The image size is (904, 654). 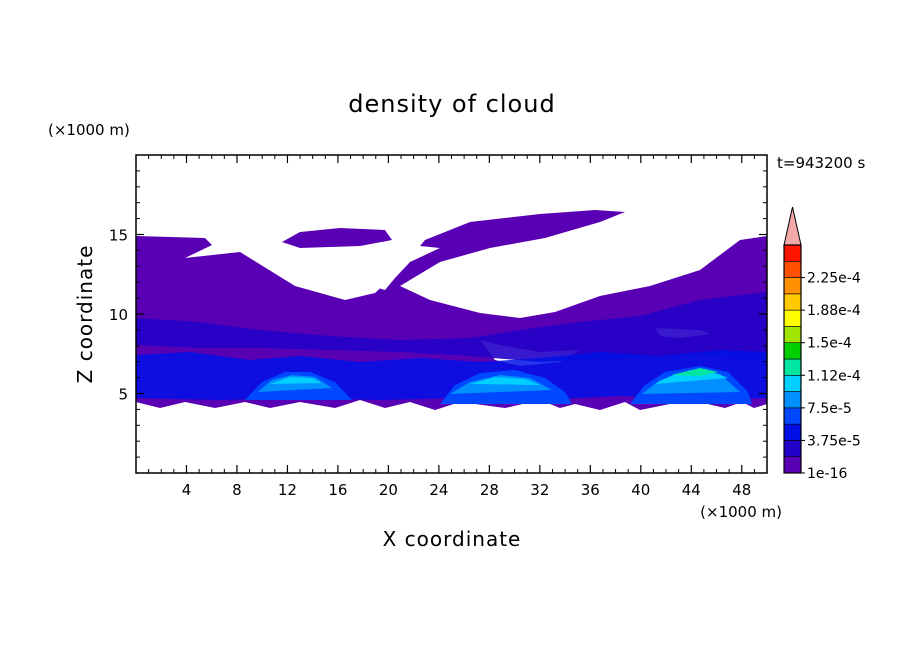 What do you see at coordinates (342, 268) in the screenshot?
I see `cloud-gap` at bounding box center [342, 268].